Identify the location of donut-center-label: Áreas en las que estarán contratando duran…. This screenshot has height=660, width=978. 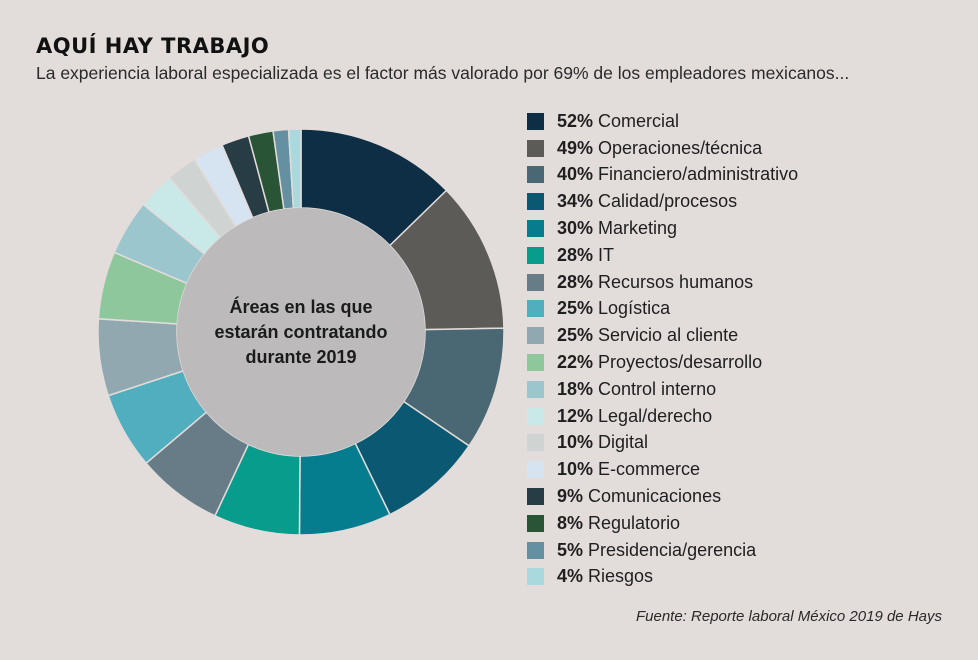
(300, 331).